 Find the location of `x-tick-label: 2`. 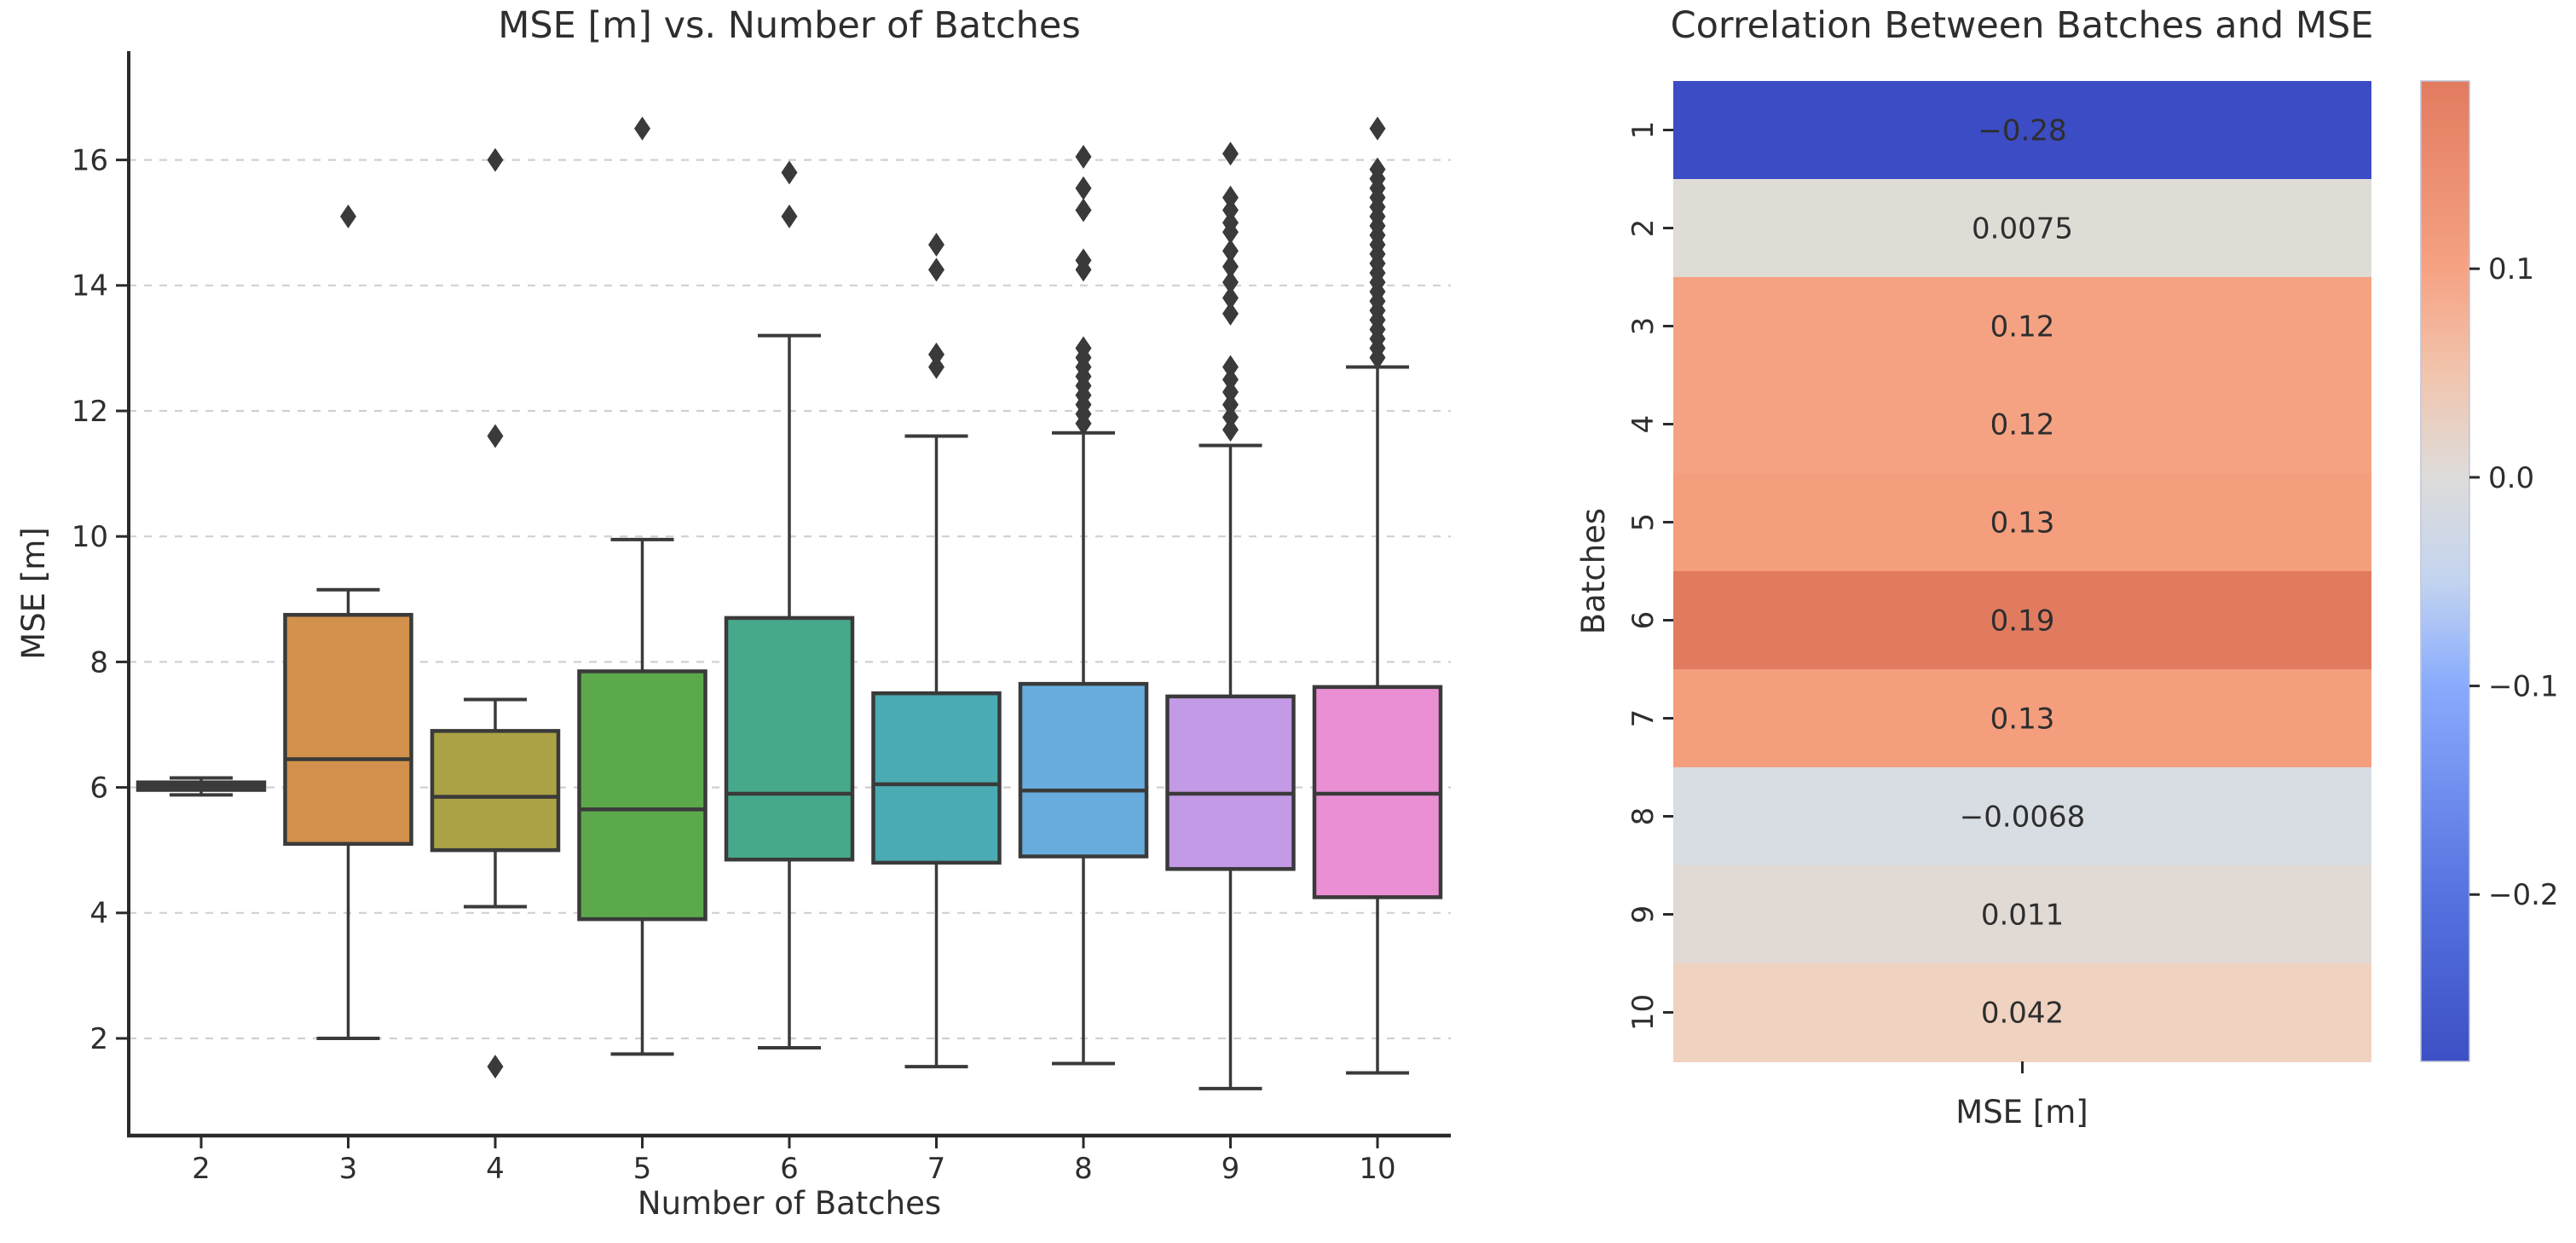

x-tick-label: 2 is located at coordinates (201, 1169).